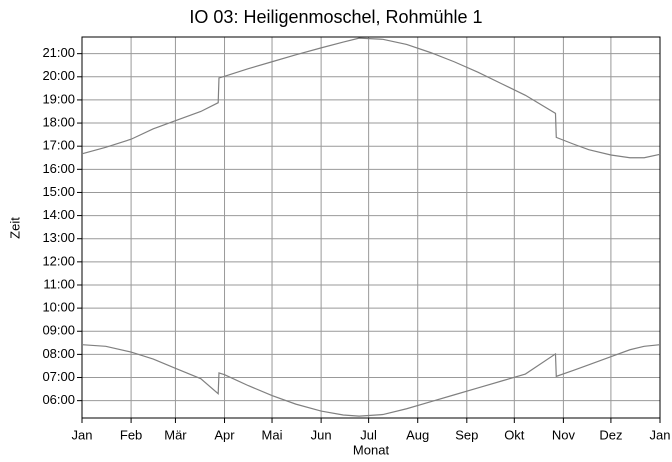 This screenshot has height=462, width=672. What do you see at coordinates (371, 380) in the screenshot?
I see `line-series` at bounding box center [371, 380].